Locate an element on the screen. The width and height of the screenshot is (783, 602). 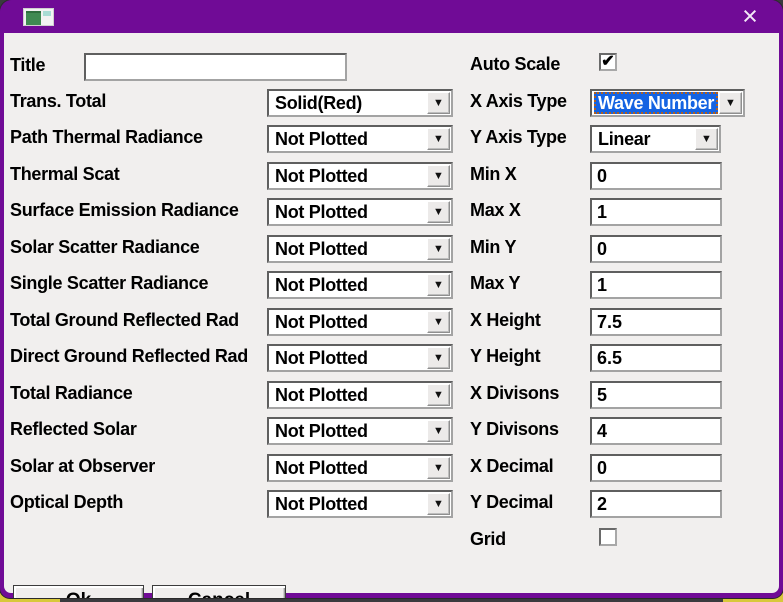
max-x-input is located at coordinates (656, 212).